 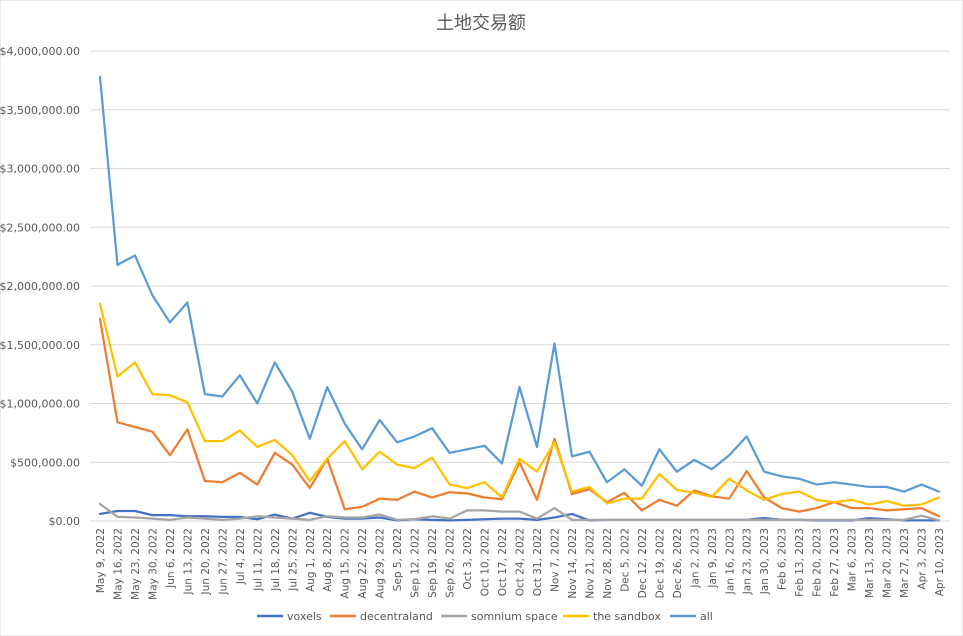 What do you see at coordinates (45, 462) in the screenshot?
I see `y-tick-label: $500,000.00` at bounding box center [45, 462].